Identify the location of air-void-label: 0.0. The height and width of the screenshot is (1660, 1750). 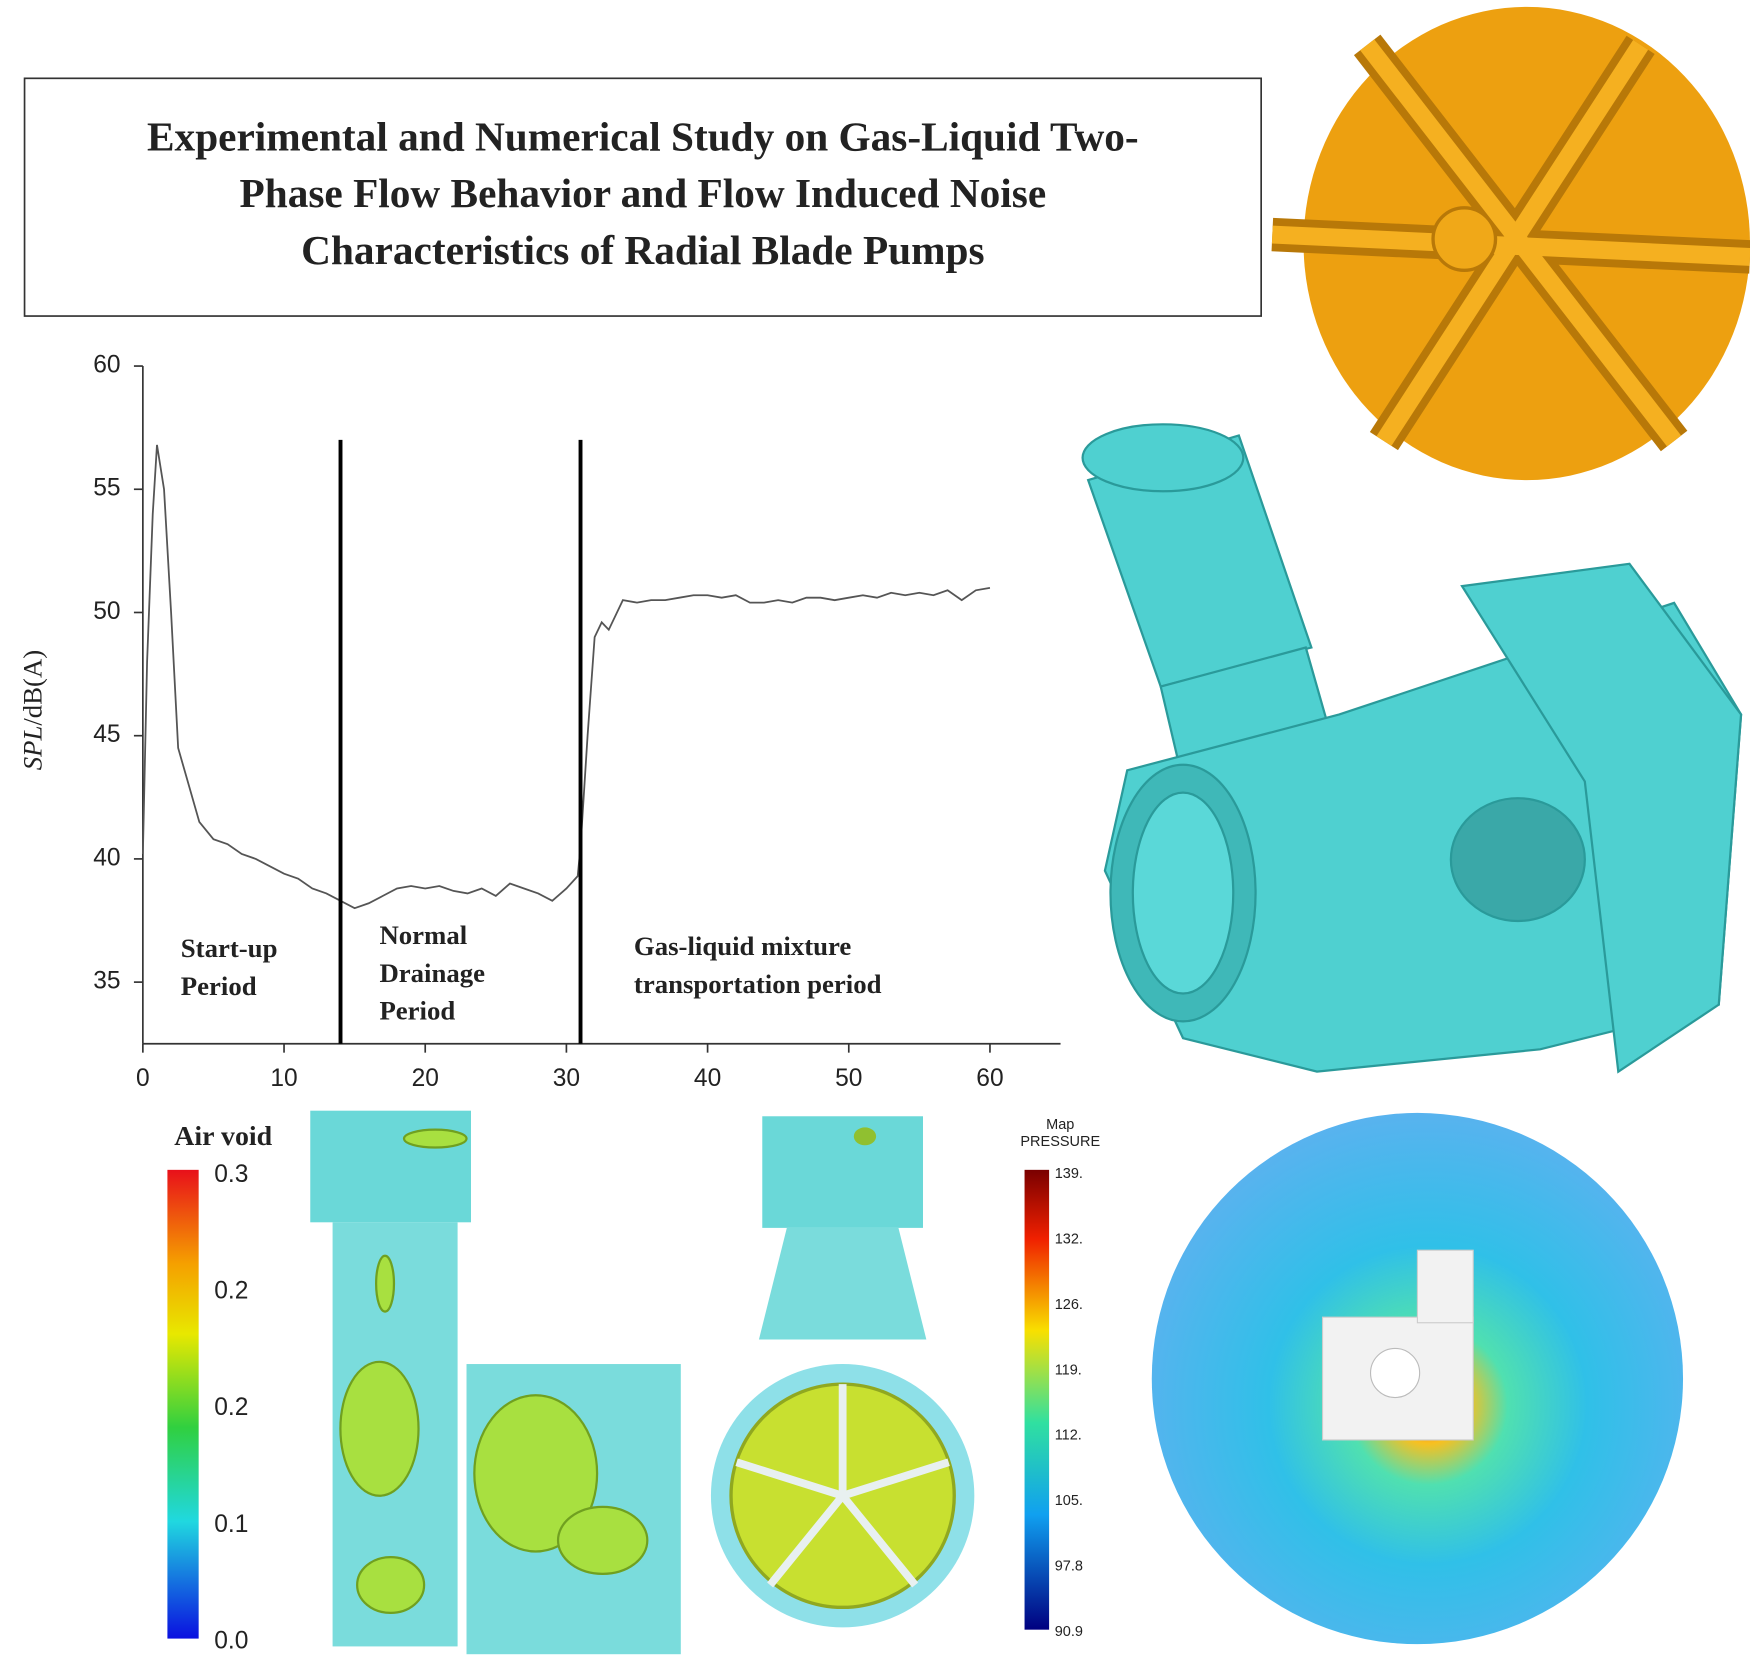
(231, 1640).